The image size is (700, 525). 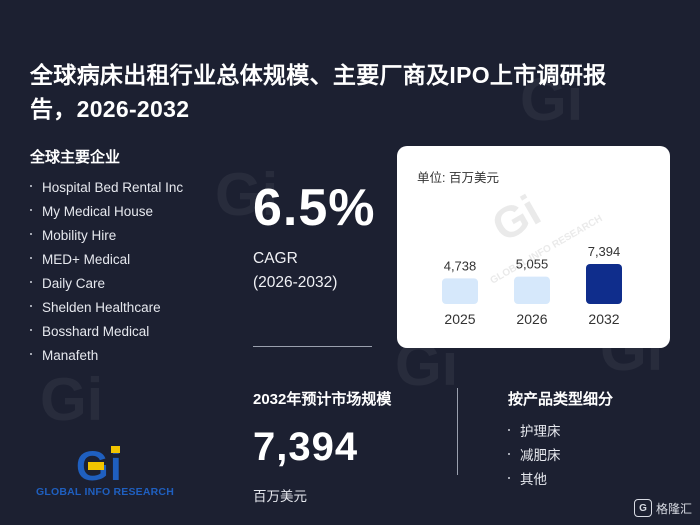 What do you see at coordinates (106, 334) in the screenshot?
I see `company-item: Bosshard Medical` at bounding box center [106, 334].